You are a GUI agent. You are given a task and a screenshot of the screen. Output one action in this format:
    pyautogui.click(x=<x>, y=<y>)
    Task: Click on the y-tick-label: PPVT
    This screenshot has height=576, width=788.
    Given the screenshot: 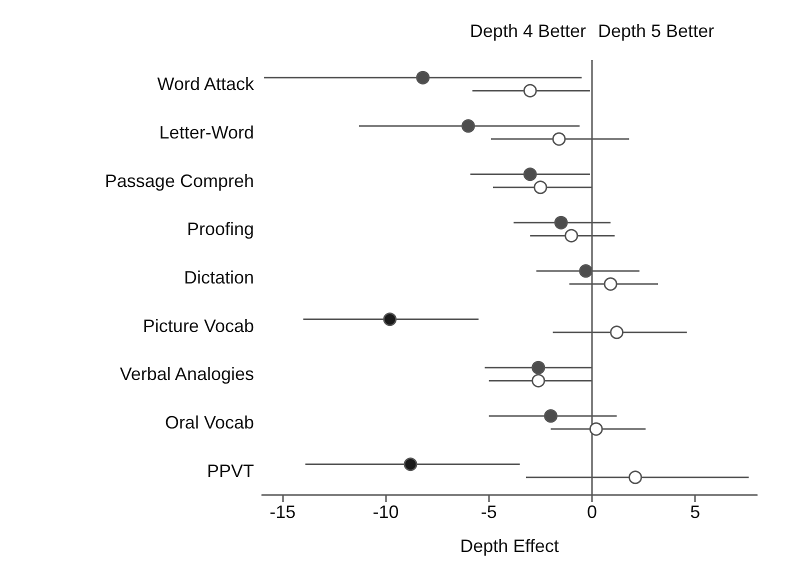 What is the action you would take?
    pyautogui.click(x=230, y=470)
    